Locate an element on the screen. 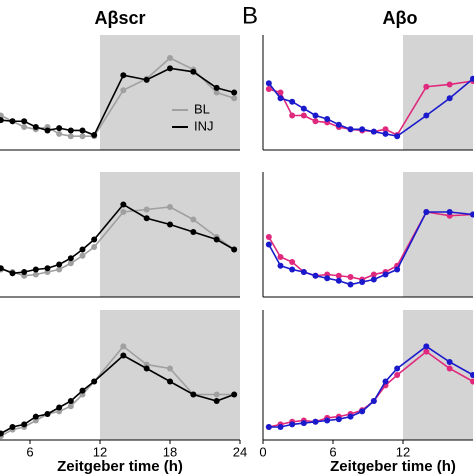  panel-title: Aβscr is located at coordinates (119, 18).